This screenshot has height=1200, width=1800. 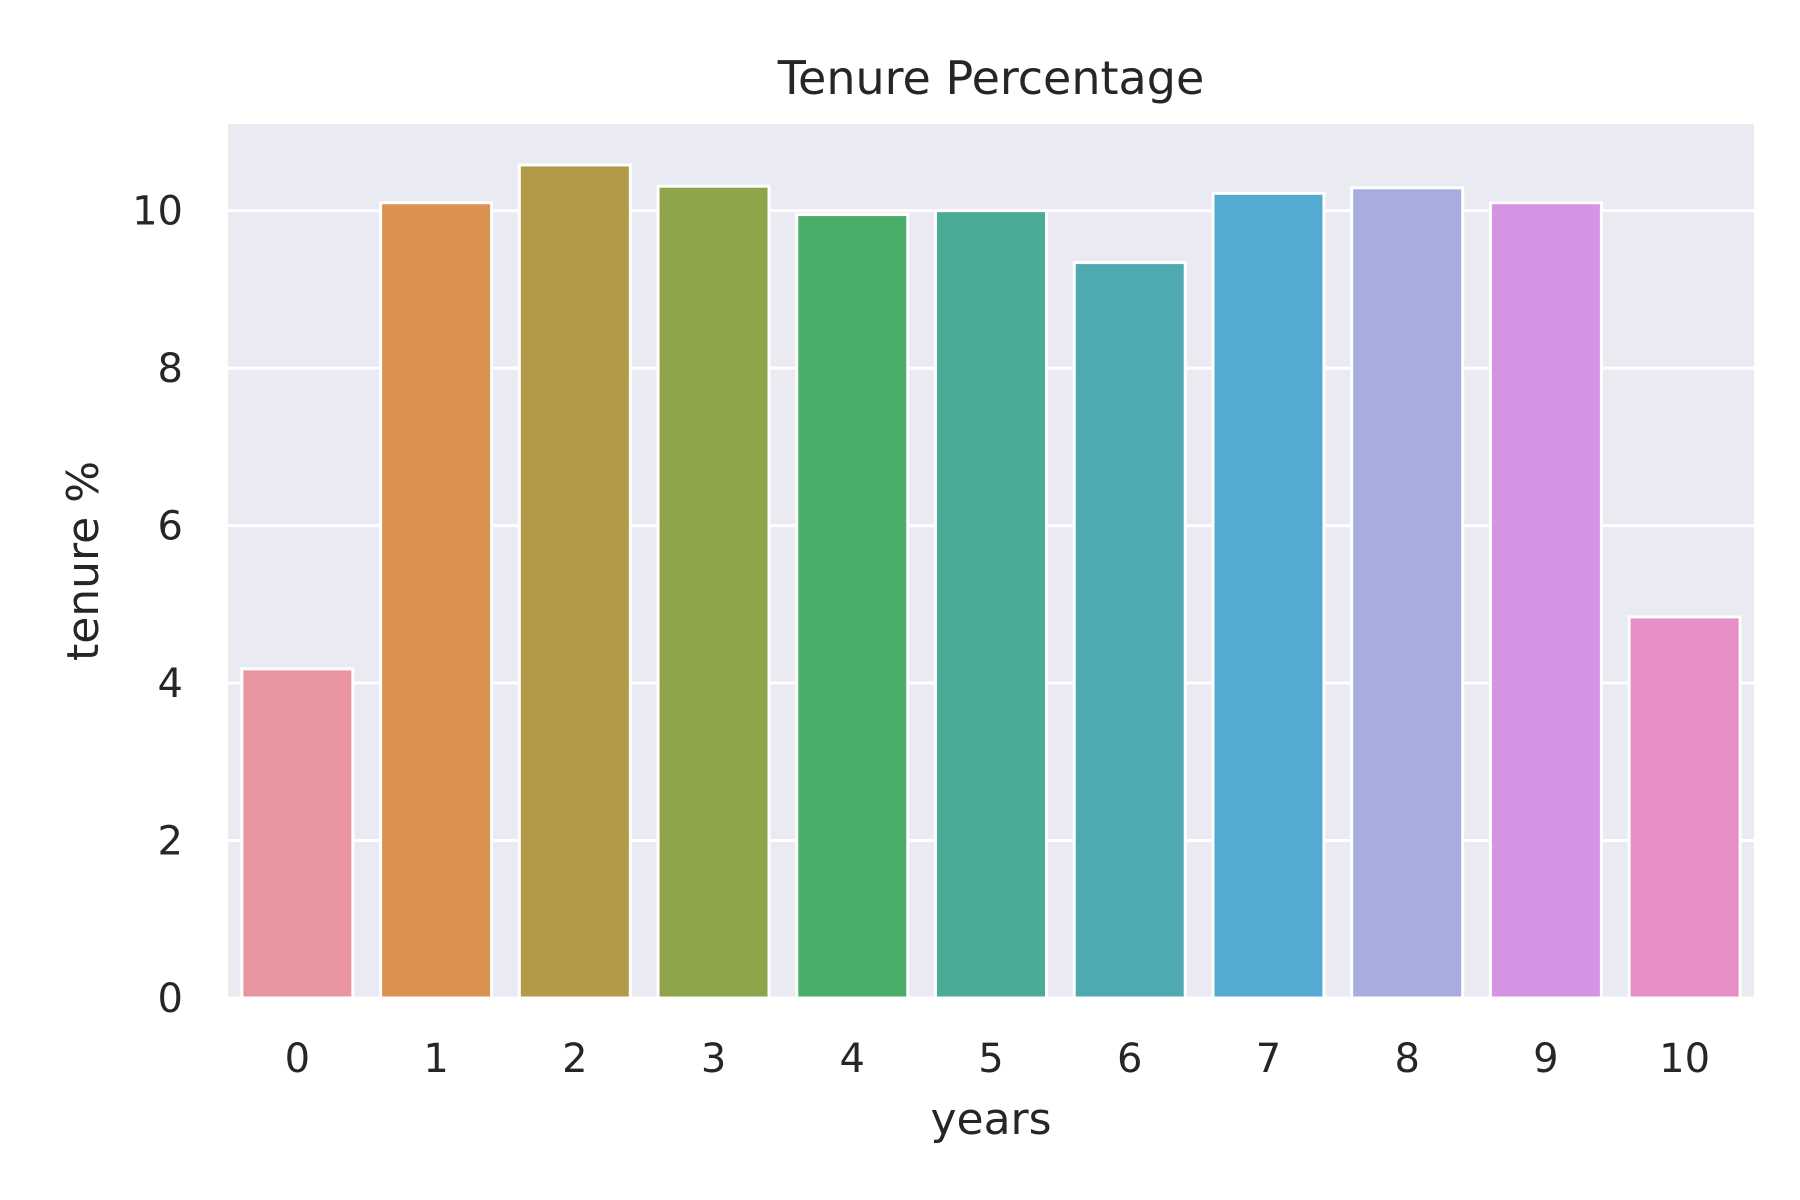 What do you see at coordinates (157, 605) in the screenshot?
I see `y-tick-labels: 0 2 4 6 8 10` at bounding box center [157, 605].